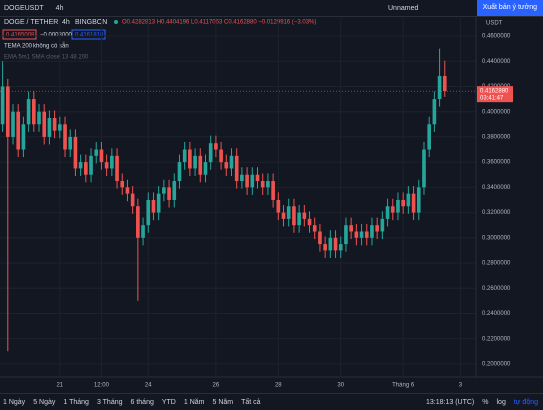 Image resolution: width=543 pixels, height=410 pixels. What do you see at coordinates (403, 8) in the screenshot?
I see `layout-name: Unnamed` at bounding box center [403, 8].